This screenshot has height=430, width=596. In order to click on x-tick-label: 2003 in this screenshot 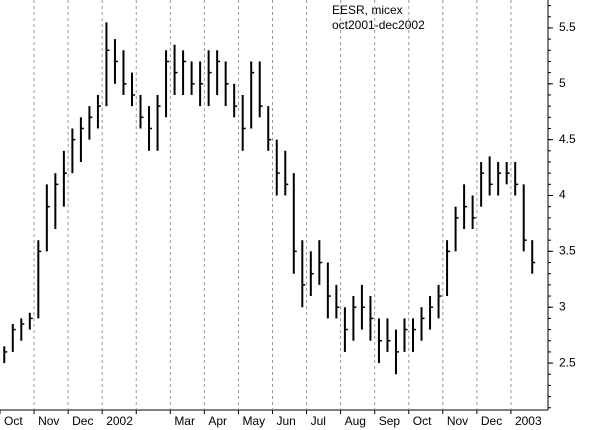, I will do `click(528, 421)`.